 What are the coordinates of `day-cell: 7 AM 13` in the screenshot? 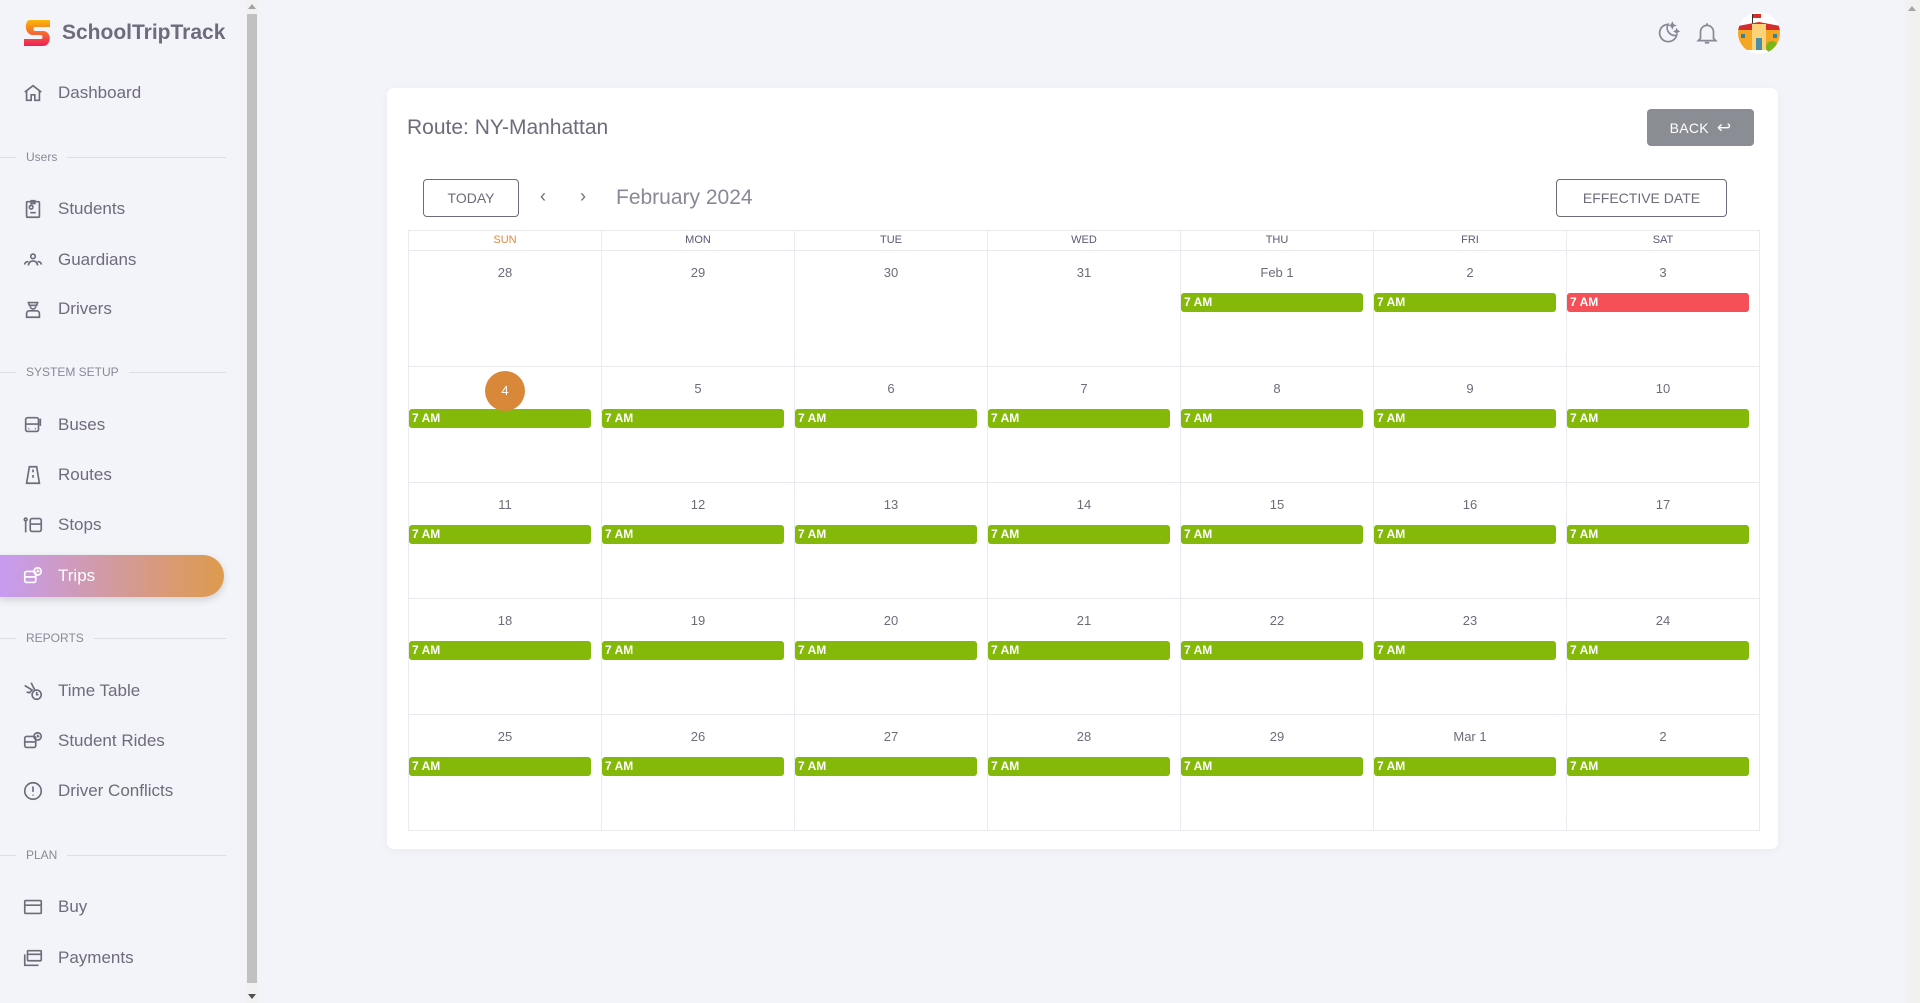 It's located at (891, 540).